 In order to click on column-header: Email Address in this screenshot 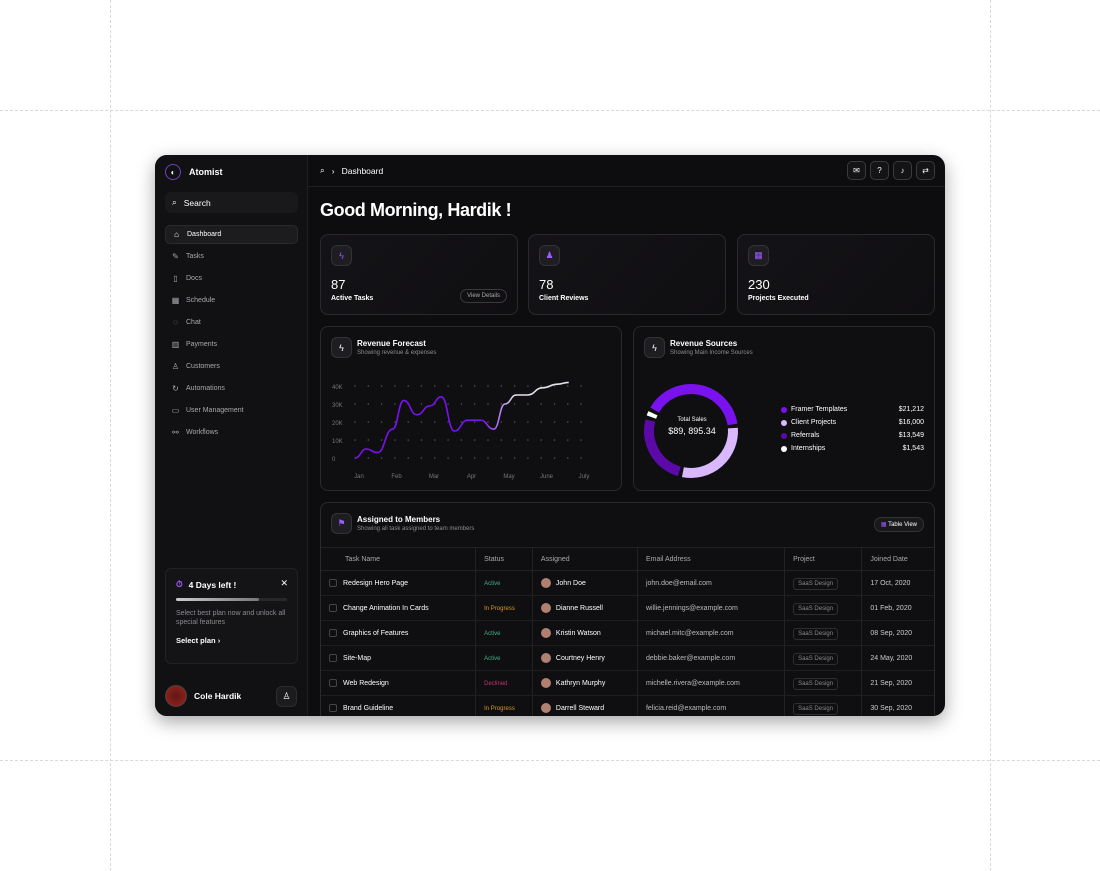, I will do `click(710, 559)`.